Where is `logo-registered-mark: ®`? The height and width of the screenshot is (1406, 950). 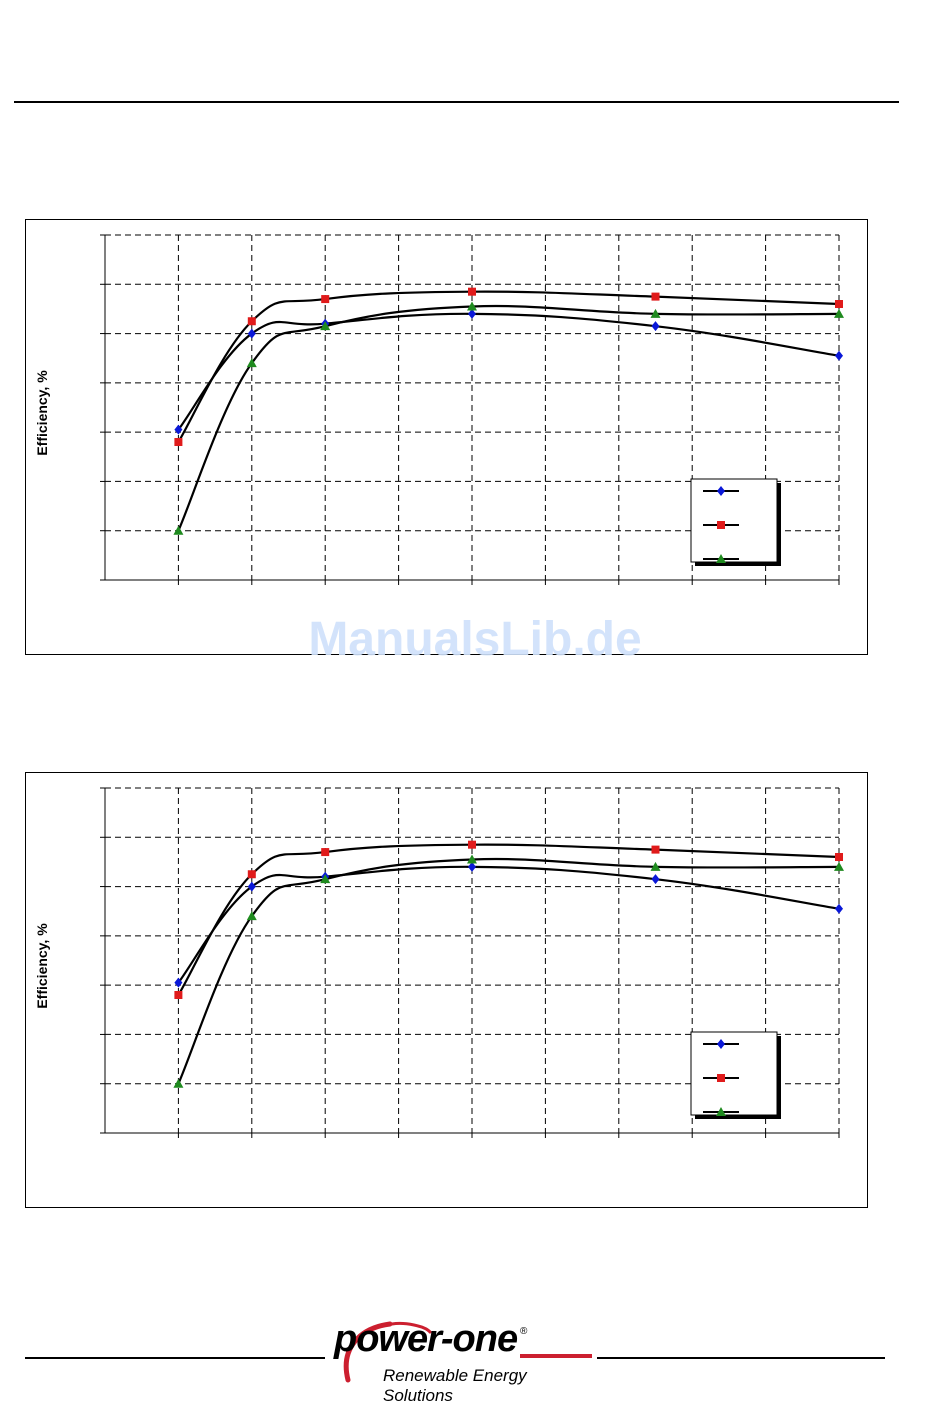 logo-registered-mark: ® is located at coordinates (524, 1331).